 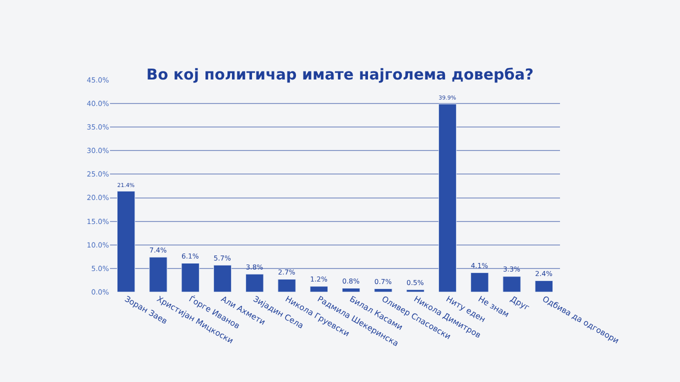 What do you see at coordinates (340, 74) in the screenshot?
I see `chart-title: Во кој политичар имате најголема доверба?` at bounding box center [340, 74].